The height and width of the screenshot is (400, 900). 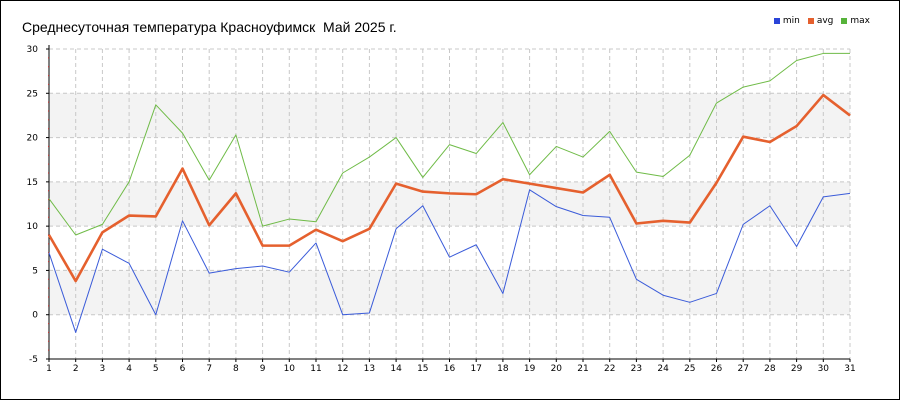 I want to click on legend-label-max: max, so click(x=860, y=21).